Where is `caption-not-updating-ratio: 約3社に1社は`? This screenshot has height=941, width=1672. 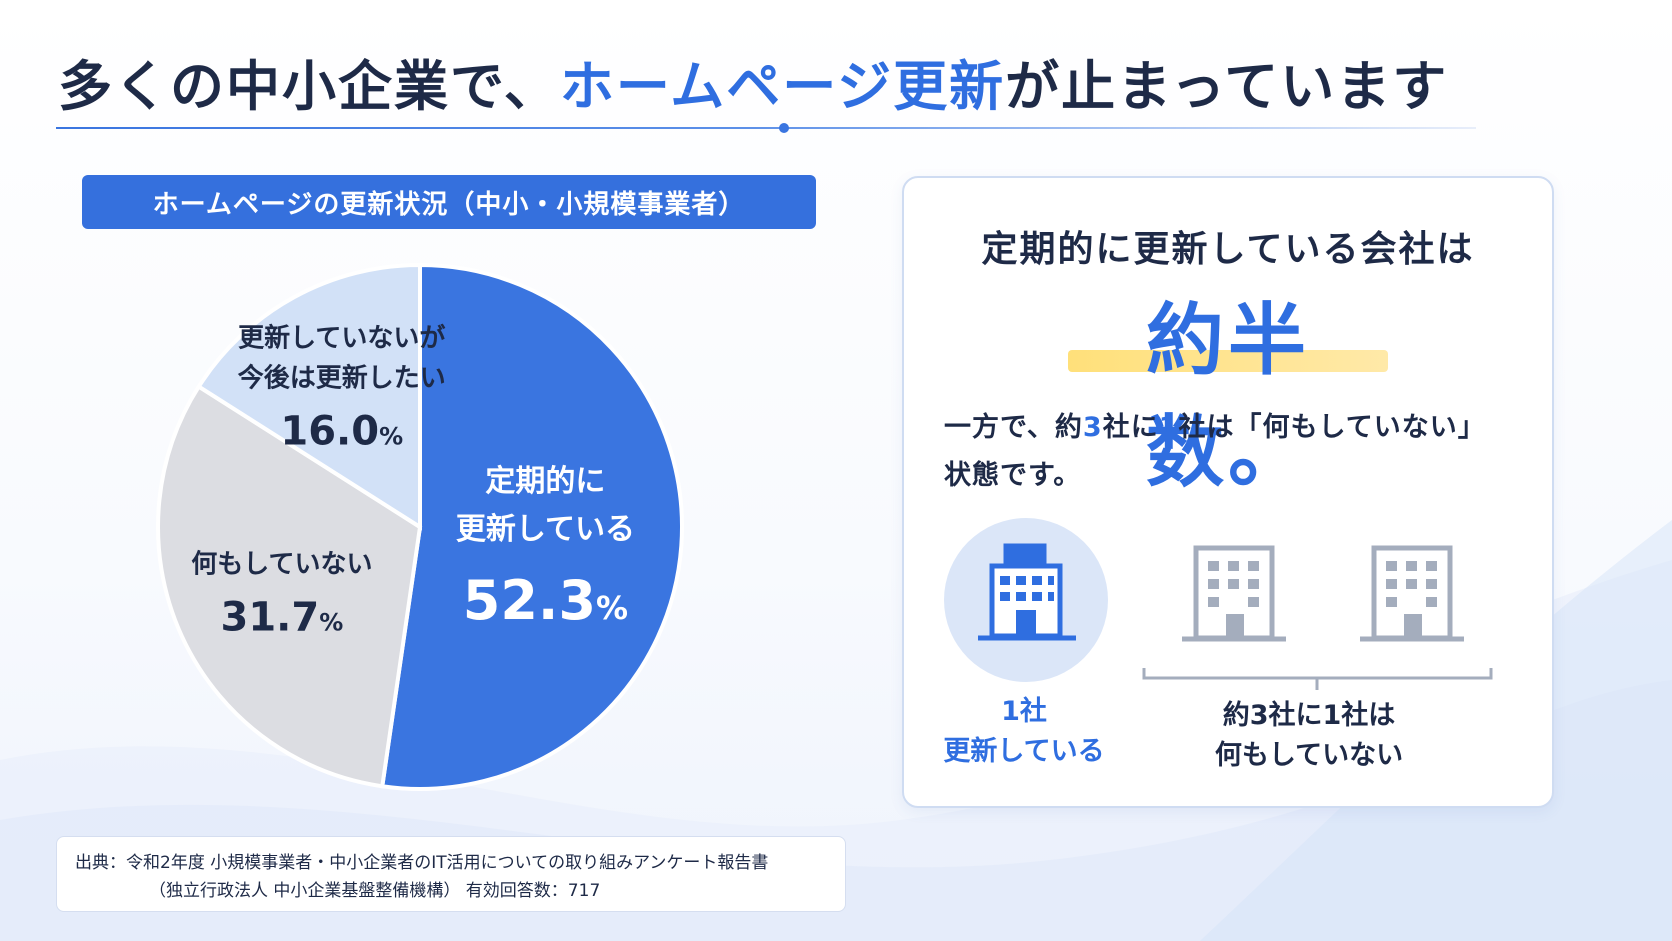
caption-not-updating-ratio: 約3社に1社は is located at coordinates (1309, 715).